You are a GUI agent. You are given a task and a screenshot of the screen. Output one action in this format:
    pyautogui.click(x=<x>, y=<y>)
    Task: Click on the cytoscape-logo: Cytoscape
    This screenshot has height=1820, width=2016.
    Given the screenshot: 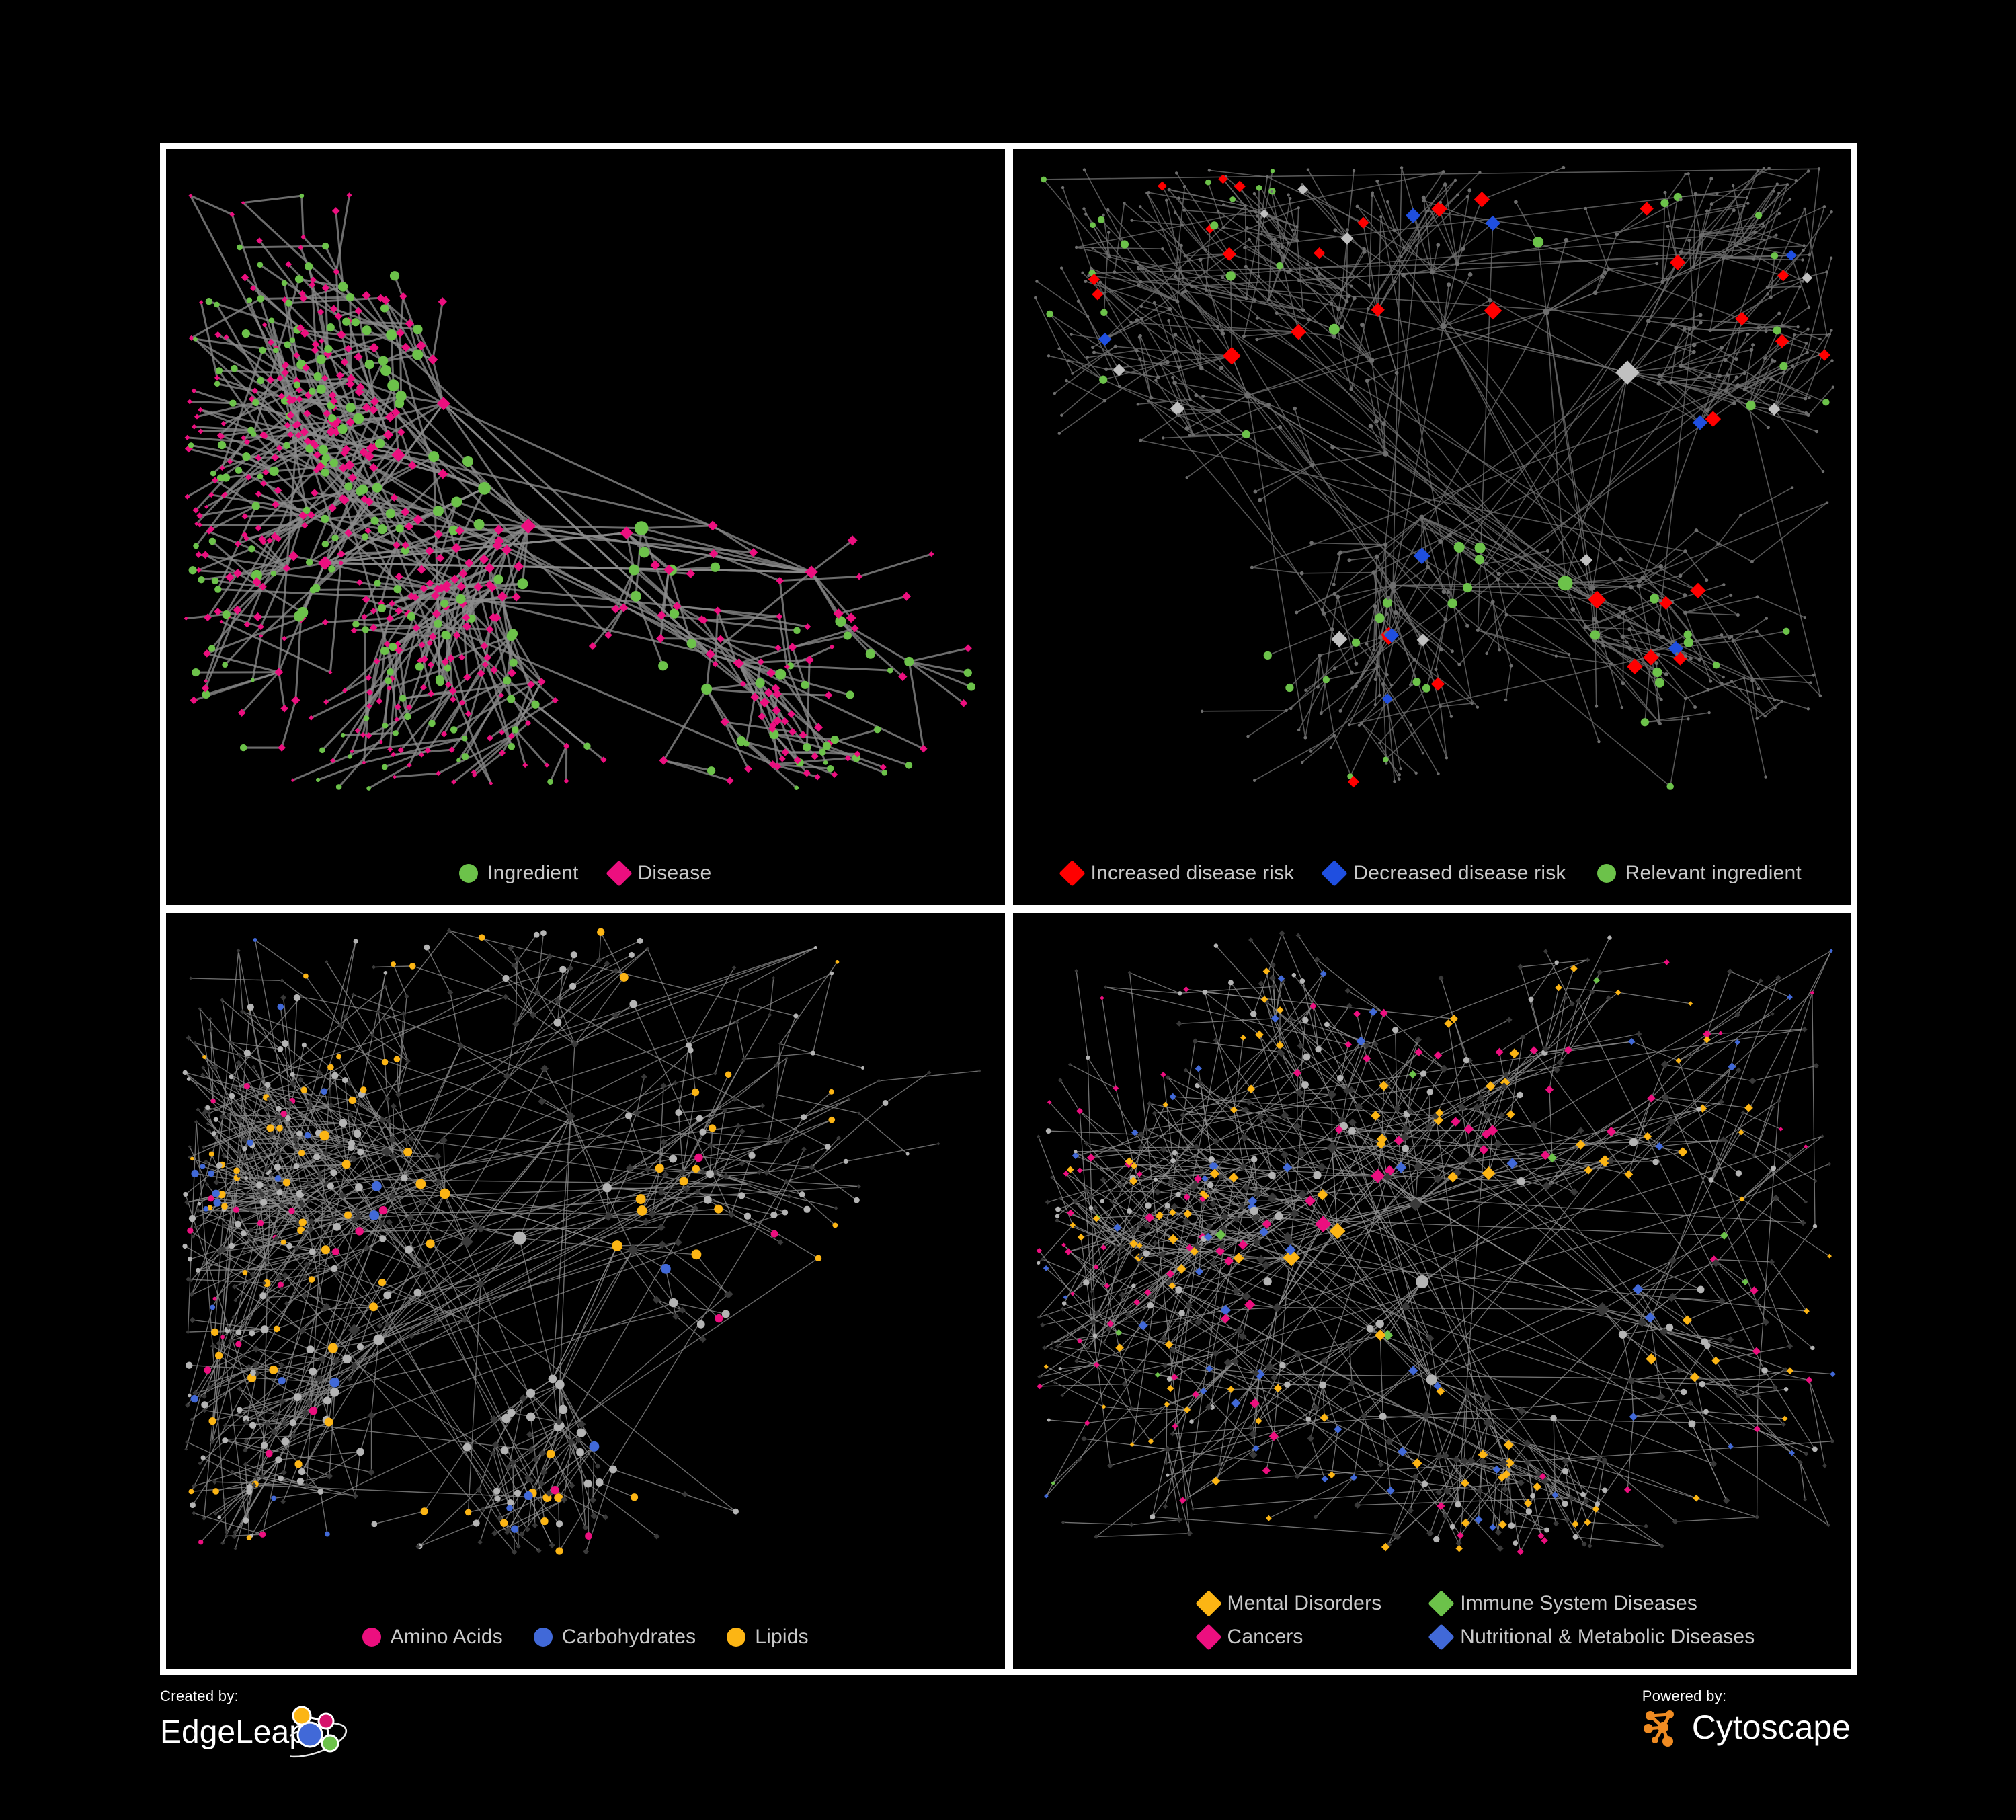 What is the action you would take?
    pyautogui.click(x=1746, y=1727)
    